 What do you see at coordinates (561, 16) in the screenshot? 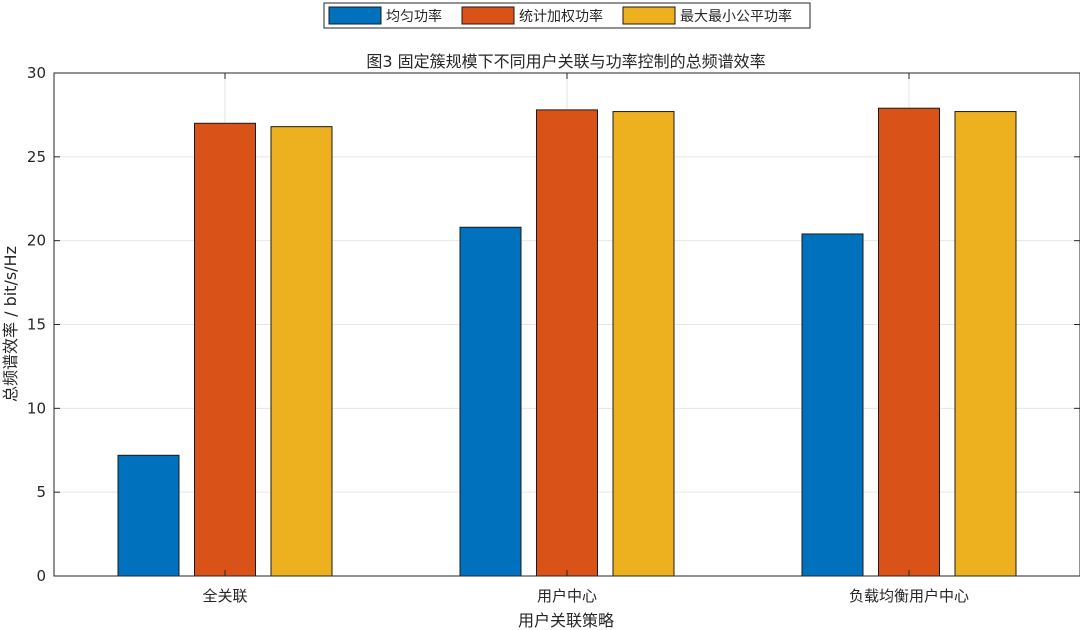
I see `legend-label: 统计加权功率` at bounding box center [561, 16].